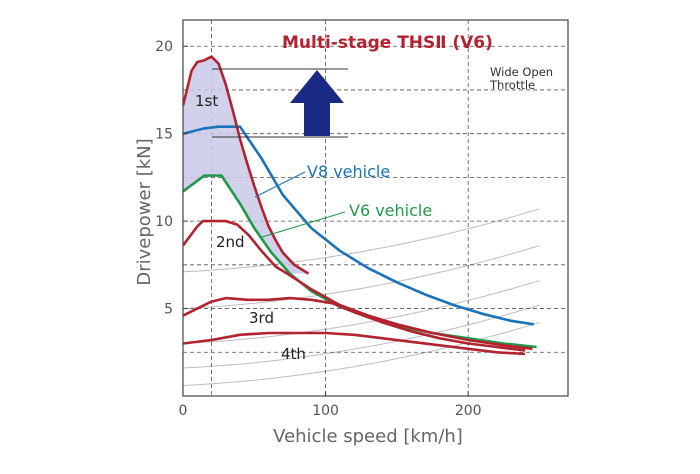 Image resolution: width=700 pixels, height=474 pixels. Describe the element at coordinates (293, 354) in the screenshot. I see `gear-label-4th: 4th` at that location.